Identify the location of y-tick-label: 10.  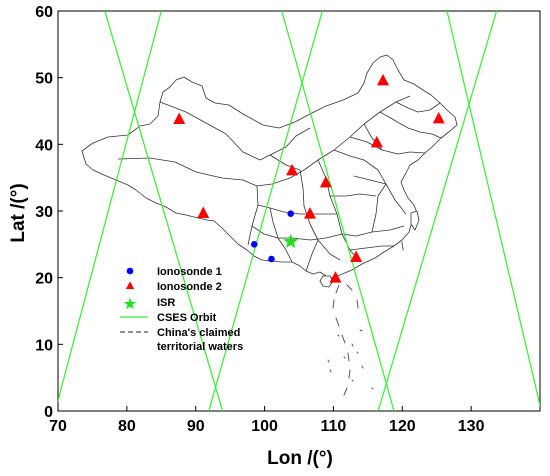
(44, 345).